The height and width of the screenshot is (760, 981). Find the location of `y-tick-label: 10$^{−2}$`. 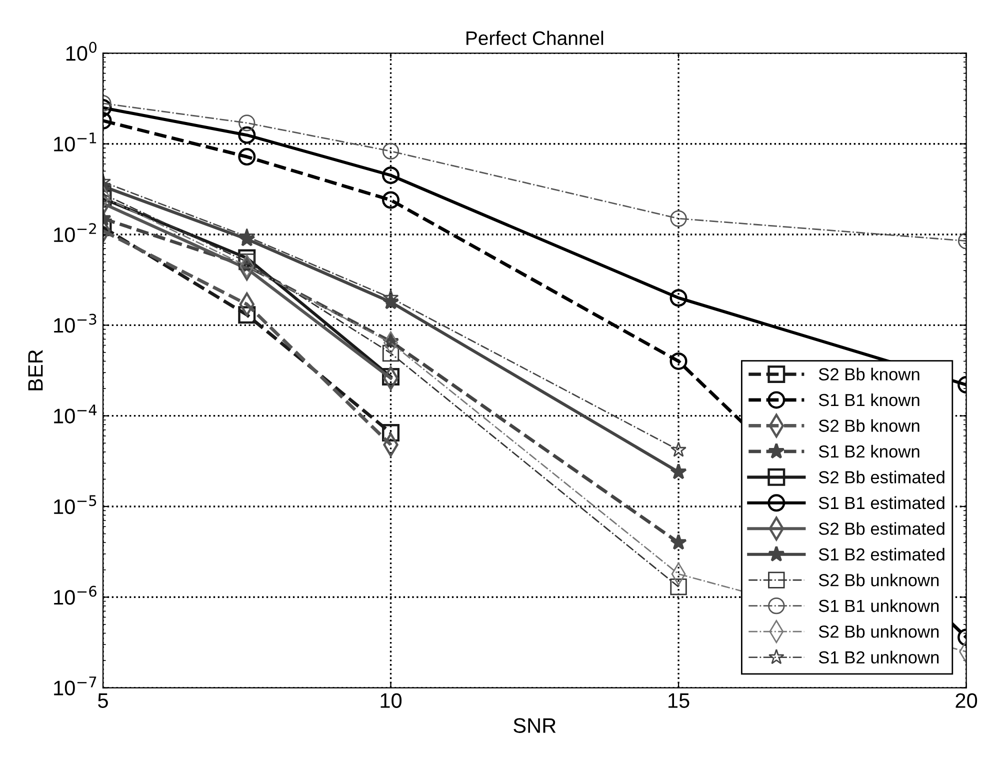

y-tick-label: 10$^{−2}$ is located at coordinates (75, 232).